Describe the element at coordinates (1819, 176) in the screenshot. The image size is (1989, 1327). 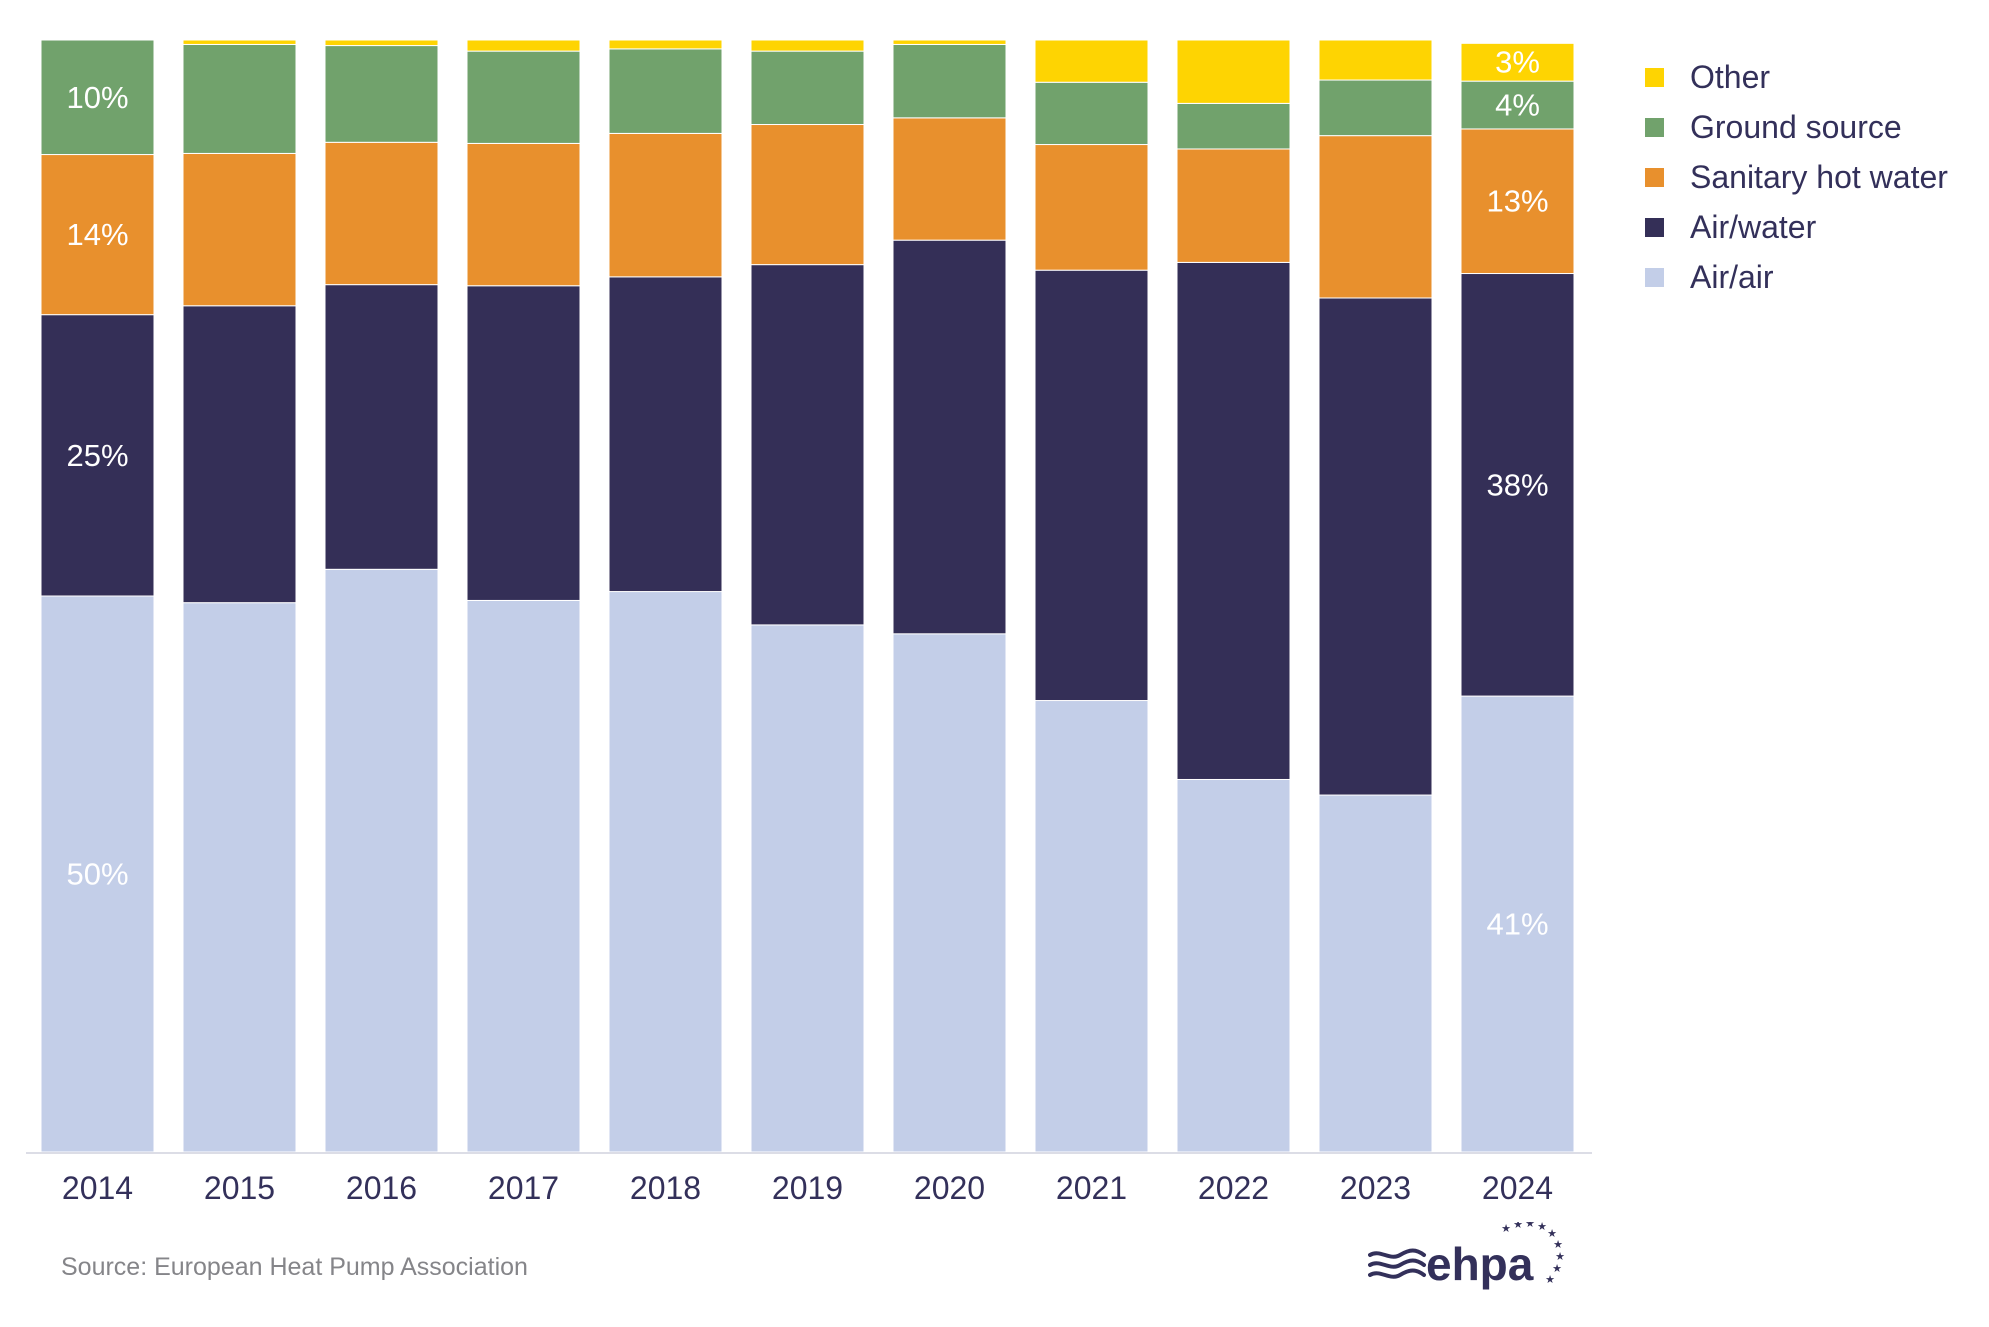
I see `legend-label-sanitary-hot-water: Sanitary hot water` at that location.